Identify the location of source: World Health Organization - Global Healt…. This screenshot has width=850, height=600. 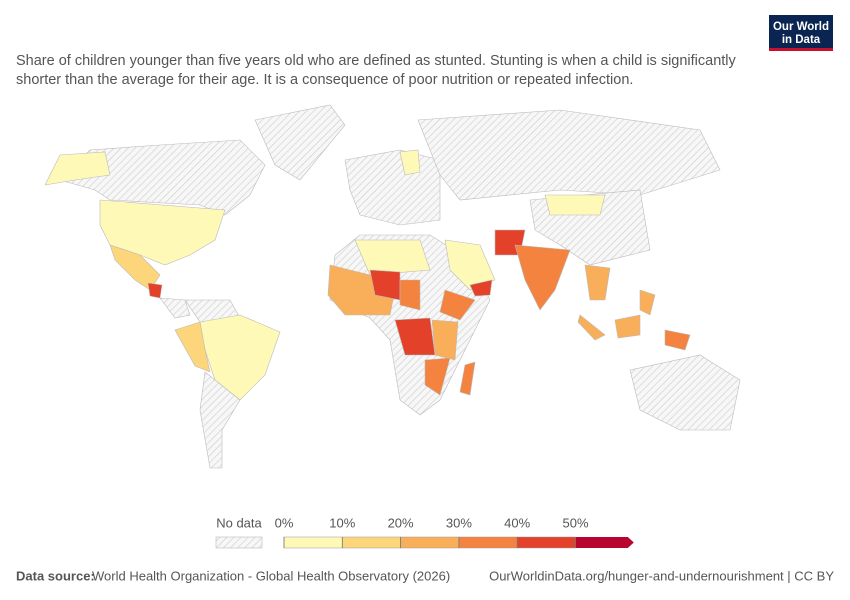
(271, 575).